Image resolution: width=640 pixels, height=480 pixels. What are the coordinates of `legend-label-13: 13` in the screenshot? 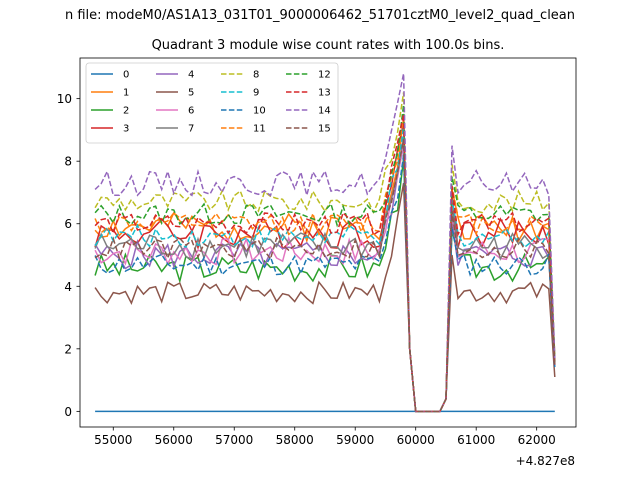 It's located at (324, 93).